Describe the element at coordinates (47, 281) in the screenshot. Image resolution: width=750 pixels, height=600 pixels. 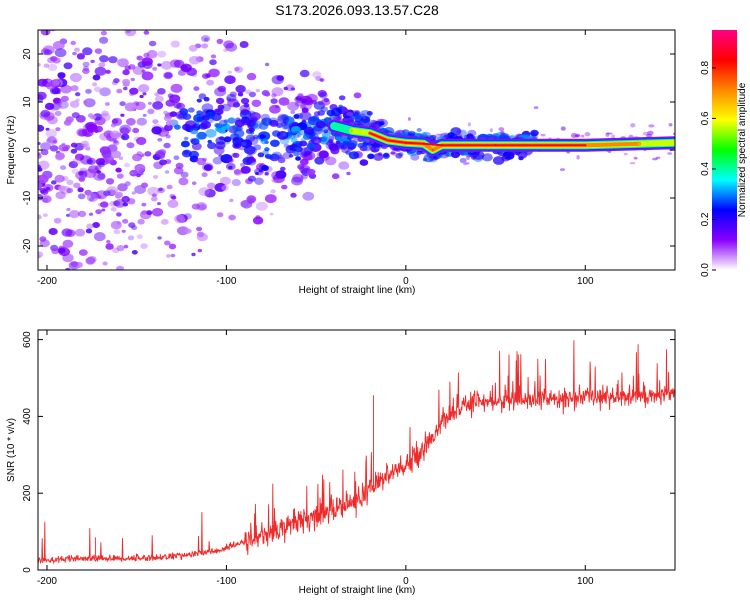
I see `spectrogram-x-tick-label: -200` at that location.